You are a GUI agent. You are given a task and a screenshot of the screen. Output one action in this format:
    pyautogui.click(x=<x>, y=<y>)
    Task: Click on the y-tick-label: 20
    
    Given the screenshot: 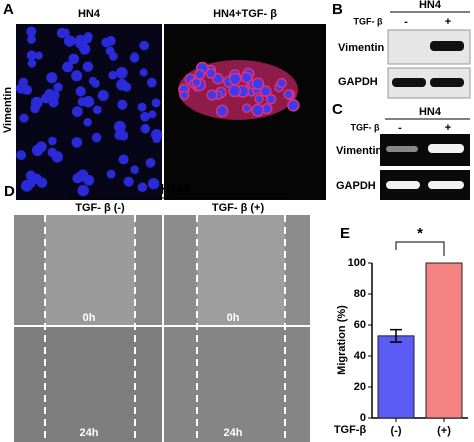 What is the action you would take?
    pyautogui.click(x=360, y=387)
    